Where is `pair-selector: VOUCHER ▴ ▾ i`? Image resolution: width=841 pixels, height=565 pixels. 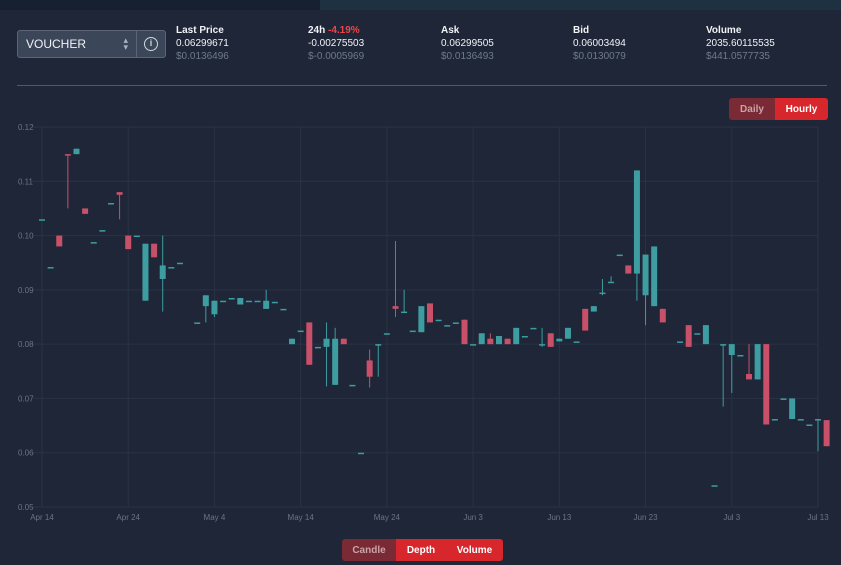
pair-selector: VOUCHER ▴ ▾ i is located at coordinates (91, 44).